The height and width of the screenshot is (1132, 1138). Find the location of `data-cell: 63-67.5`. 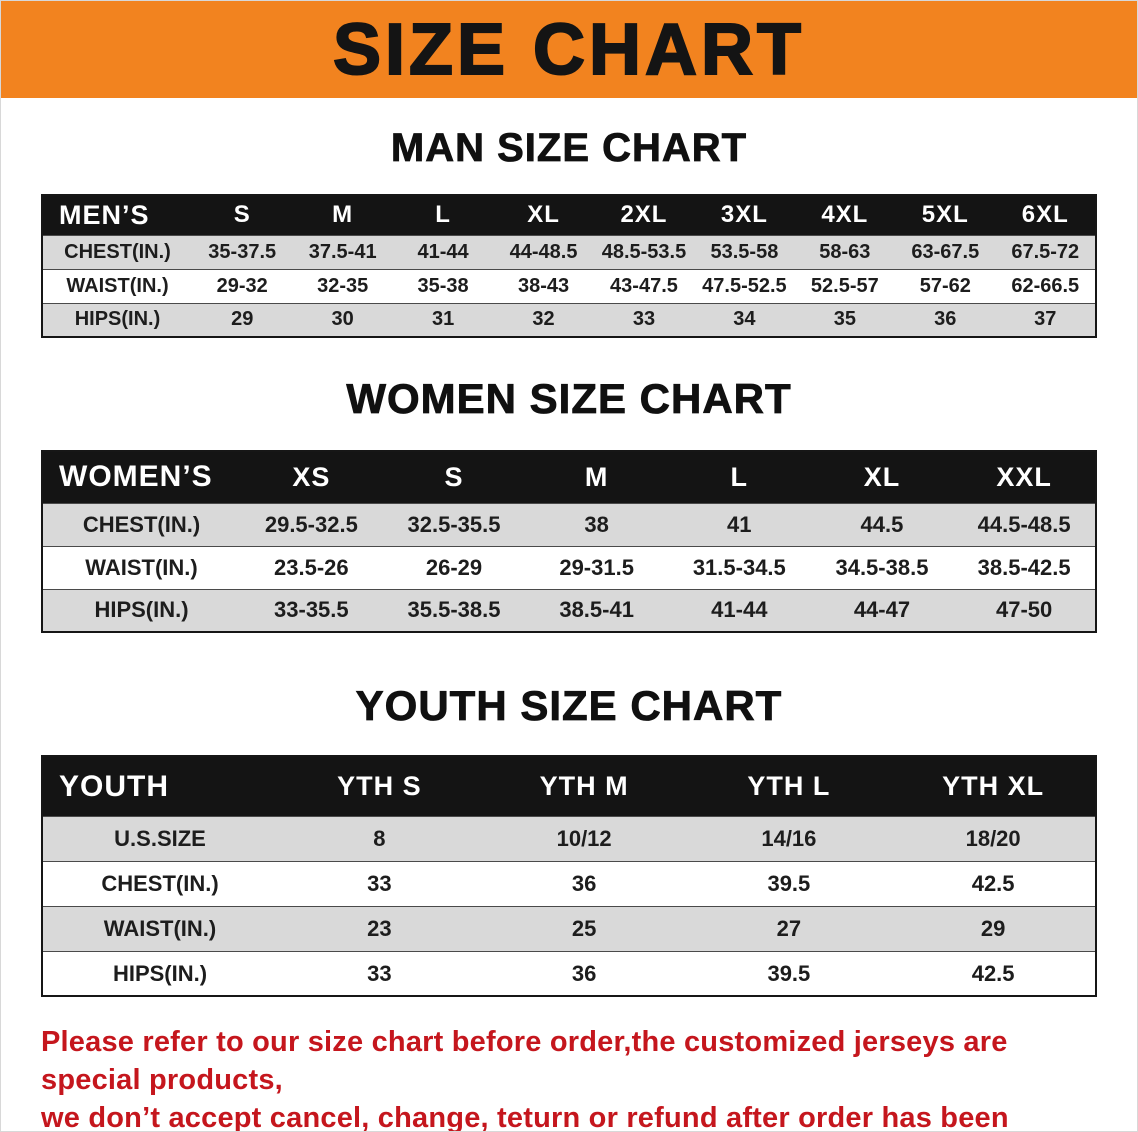

data-cell: 63-67.5 is located at coordinates (945, 251).